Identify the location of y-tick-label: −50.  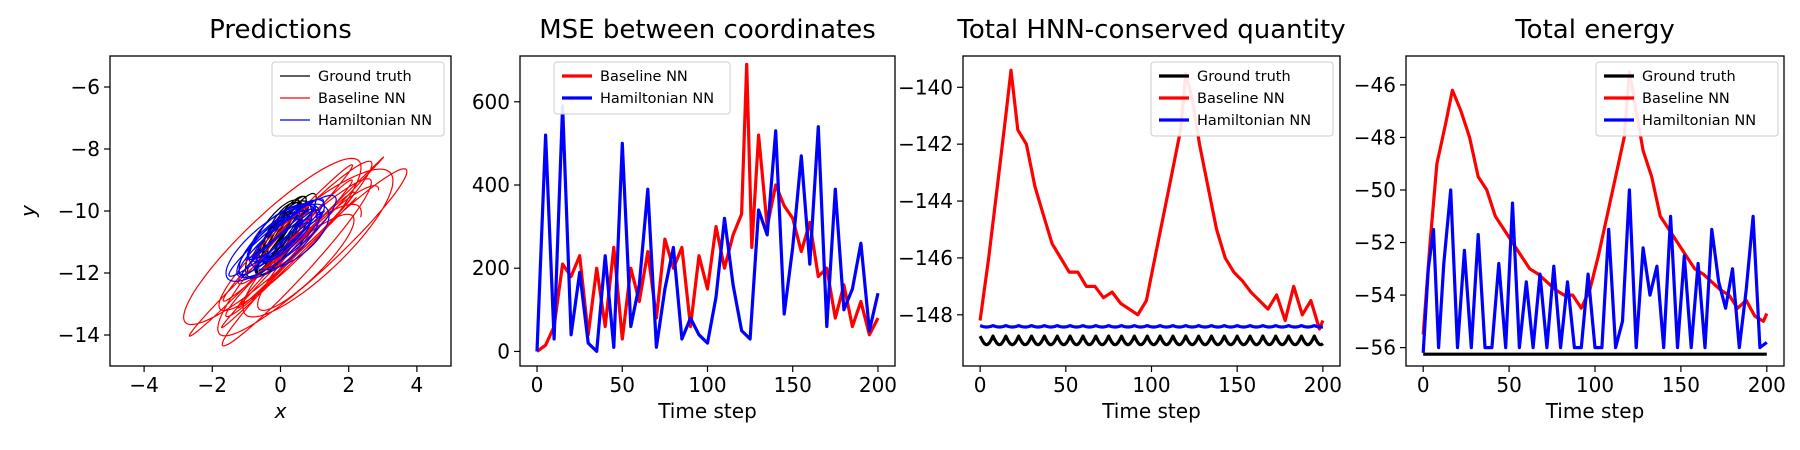
(1375, 190).